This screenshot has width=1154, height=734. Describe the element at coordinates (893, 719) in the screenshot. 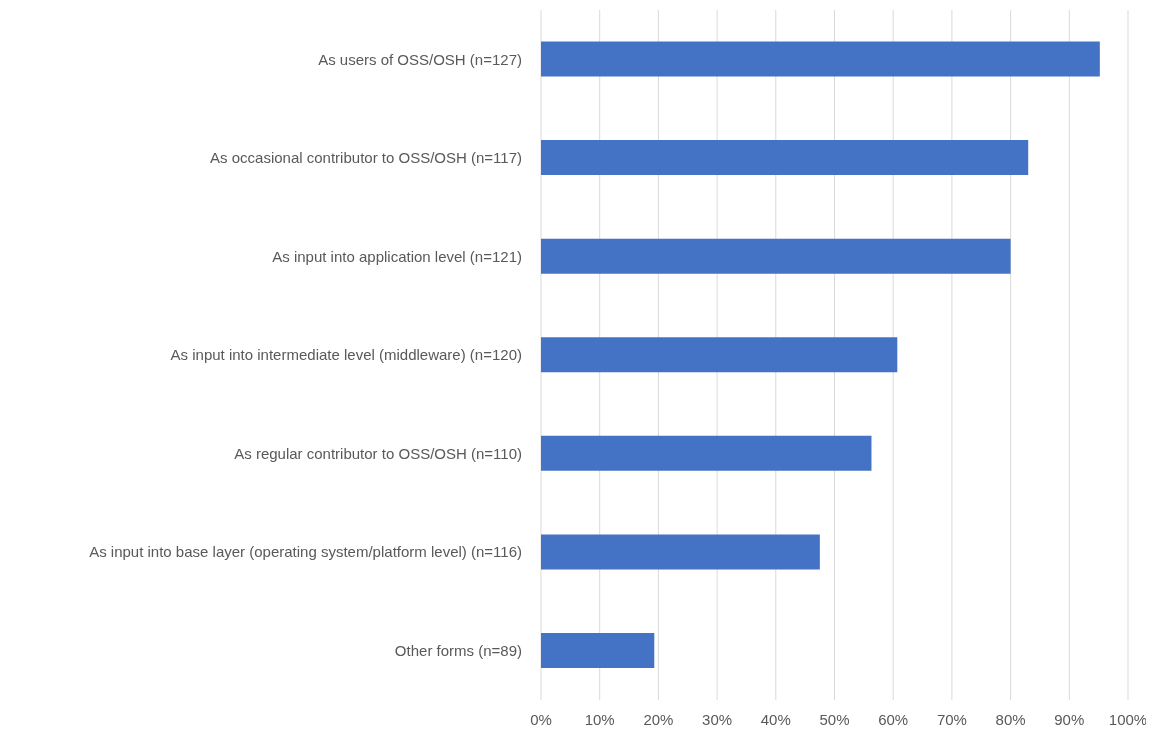

I see `x-tick-label: 60%` at that location.